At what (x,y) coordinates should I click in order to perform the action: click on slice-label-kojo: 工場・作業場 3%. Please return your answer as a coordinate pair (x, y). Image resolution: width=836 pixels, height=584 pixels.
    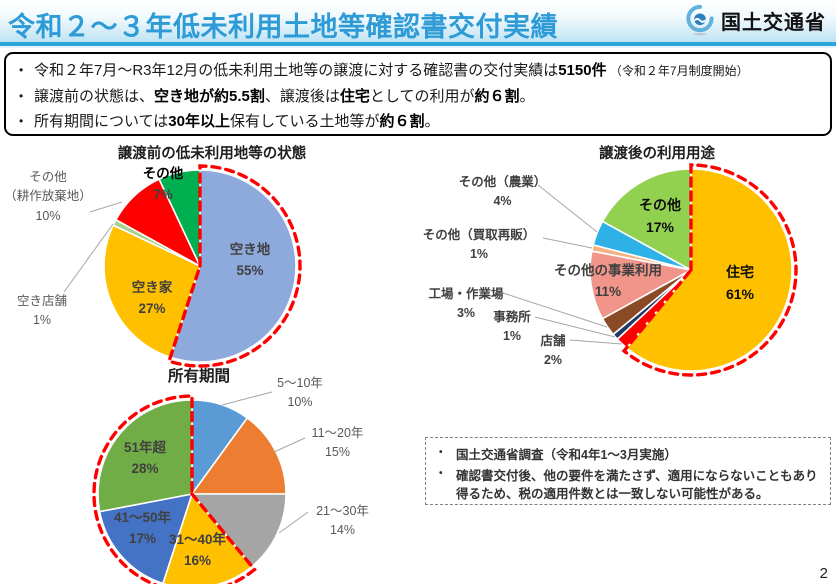
    Looking at the image, I should click on (466, 304).